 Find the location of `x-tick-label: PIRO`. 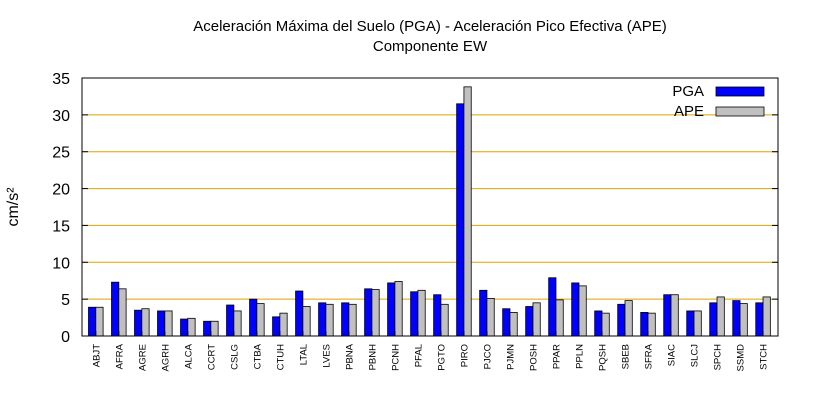

x-tick-label: PIRO is located at coordinates (464, 355).